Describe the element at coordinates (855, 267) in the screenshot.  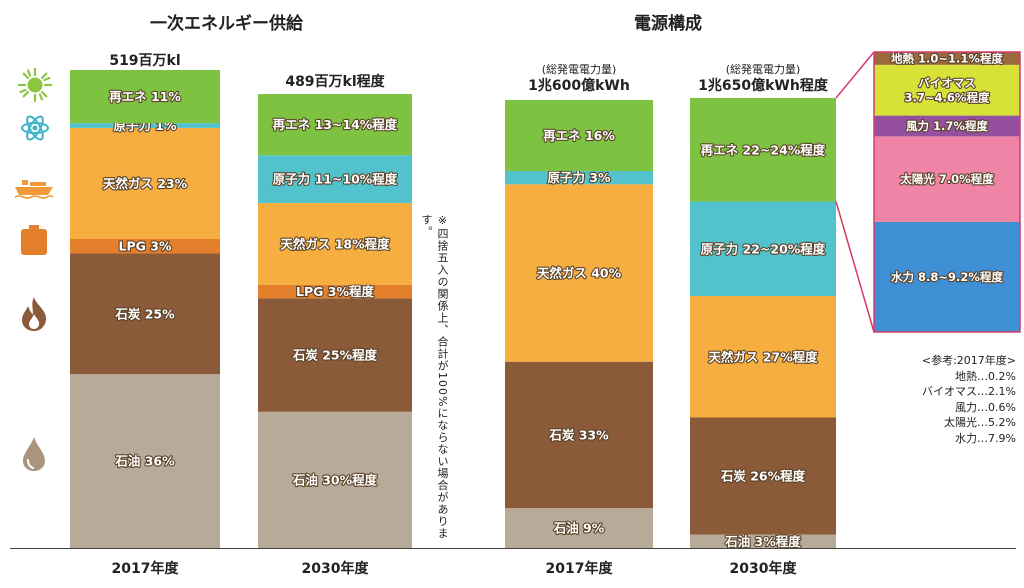
I see `connector-line-bottom` at that location.